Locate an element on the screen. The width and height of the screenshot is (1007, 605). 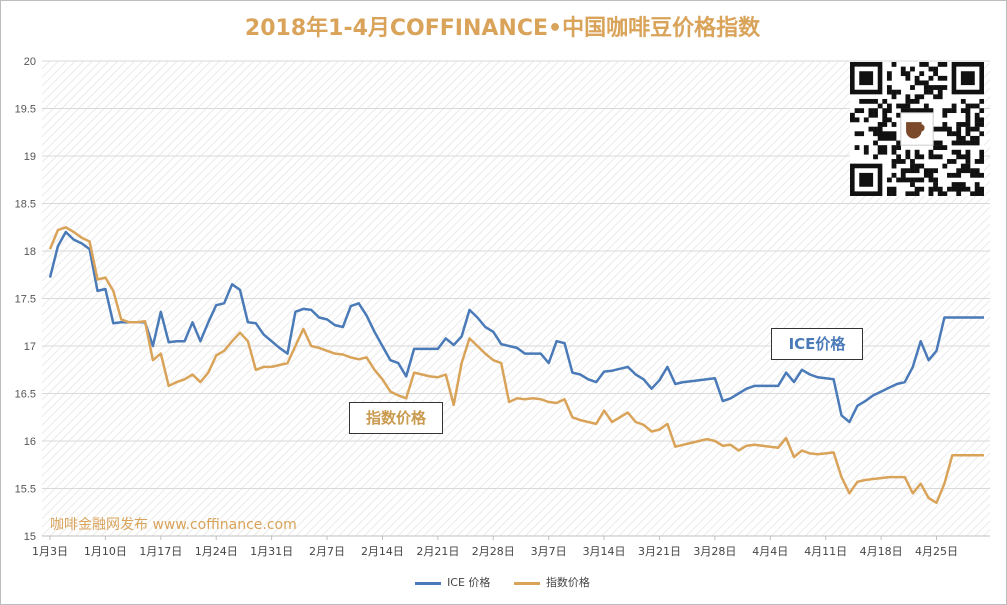
legend-swatch-index is located at coordinates (526, 583).